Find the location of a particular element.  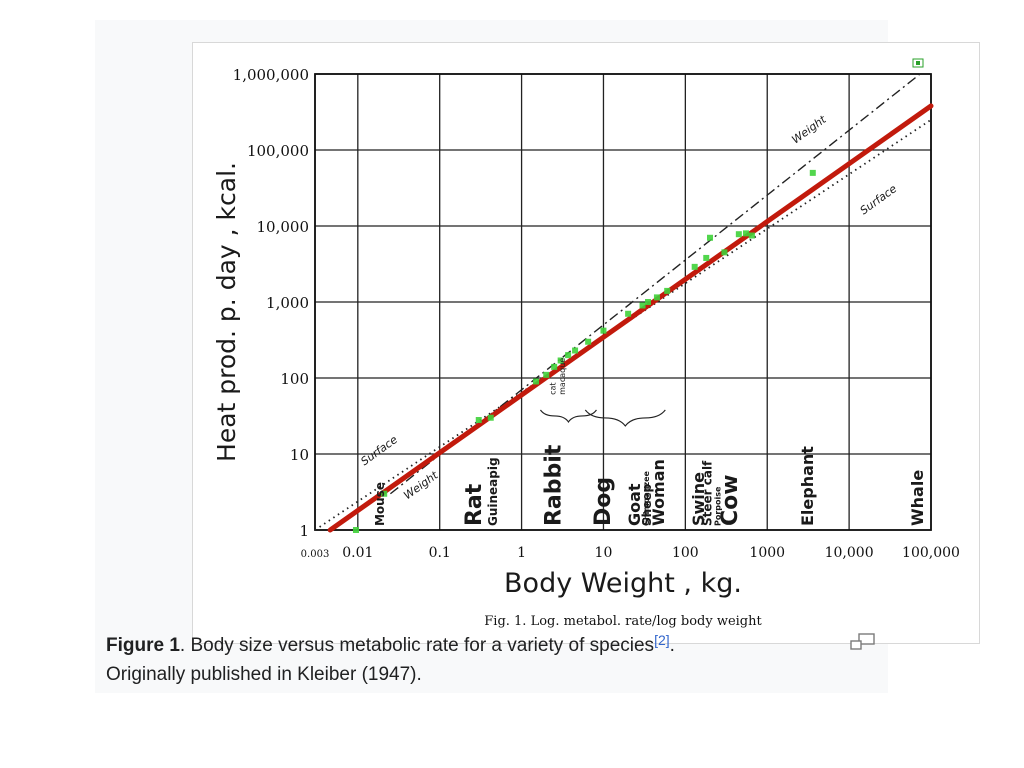

y-axis-label: Heat prod. p. day , kcal. is located at coordinates (226, 312).